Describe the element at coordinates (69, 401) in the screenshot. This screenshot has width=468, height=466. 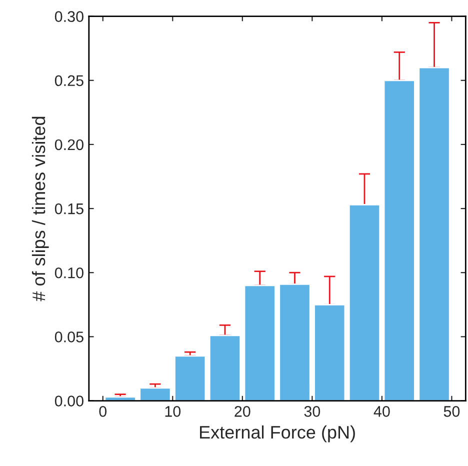
I see `y-tick-label: 0.00` at that location.